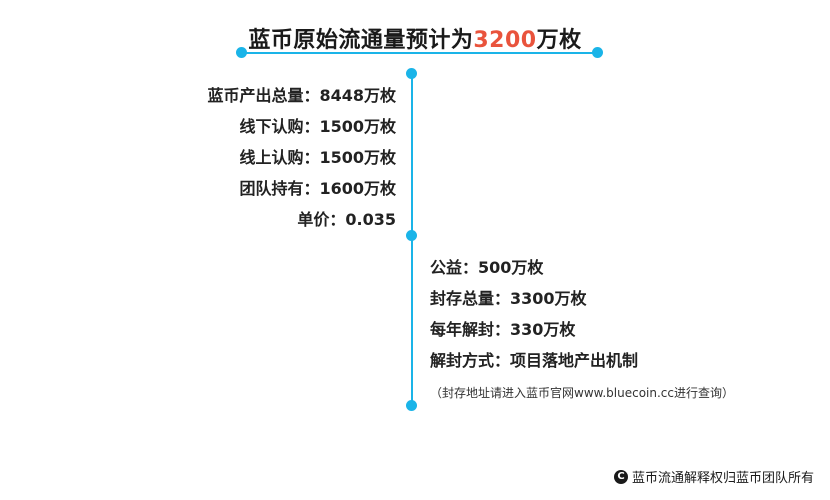 Image resolution: width=830 pixels, height=500 pixels. I want to click on copyright-text: 蓝币流通解释权归蓝币团队所有, so click(722, 478).